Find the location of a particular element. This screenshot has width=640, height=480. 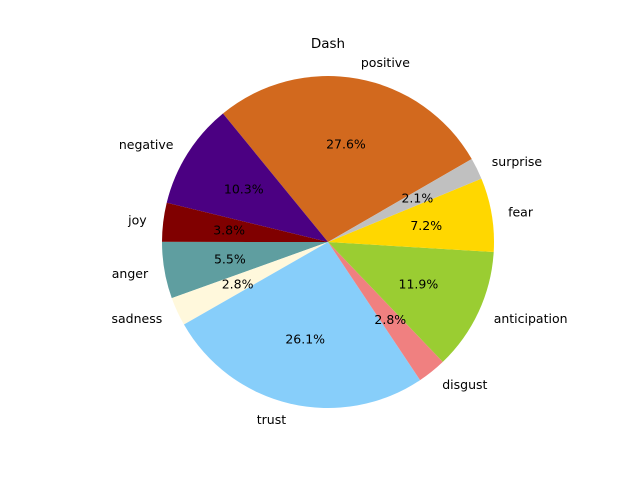

percent-label-disgust: 2.8% is located at coordinates (390, 319).